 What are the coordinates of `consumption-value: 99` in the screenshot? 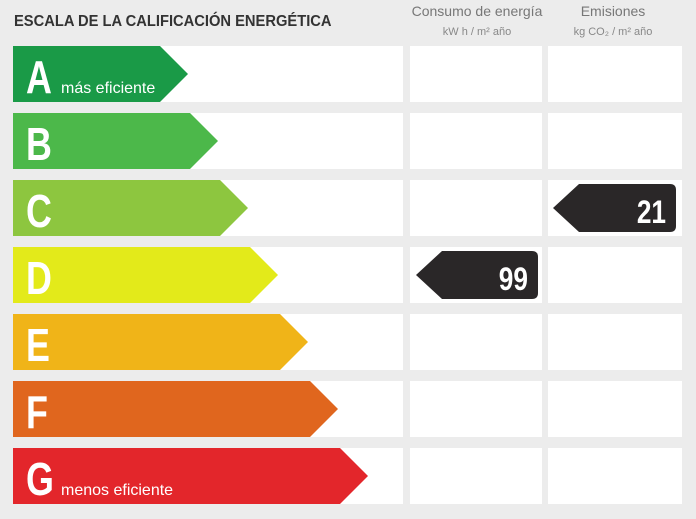 It's located at (513, 280).